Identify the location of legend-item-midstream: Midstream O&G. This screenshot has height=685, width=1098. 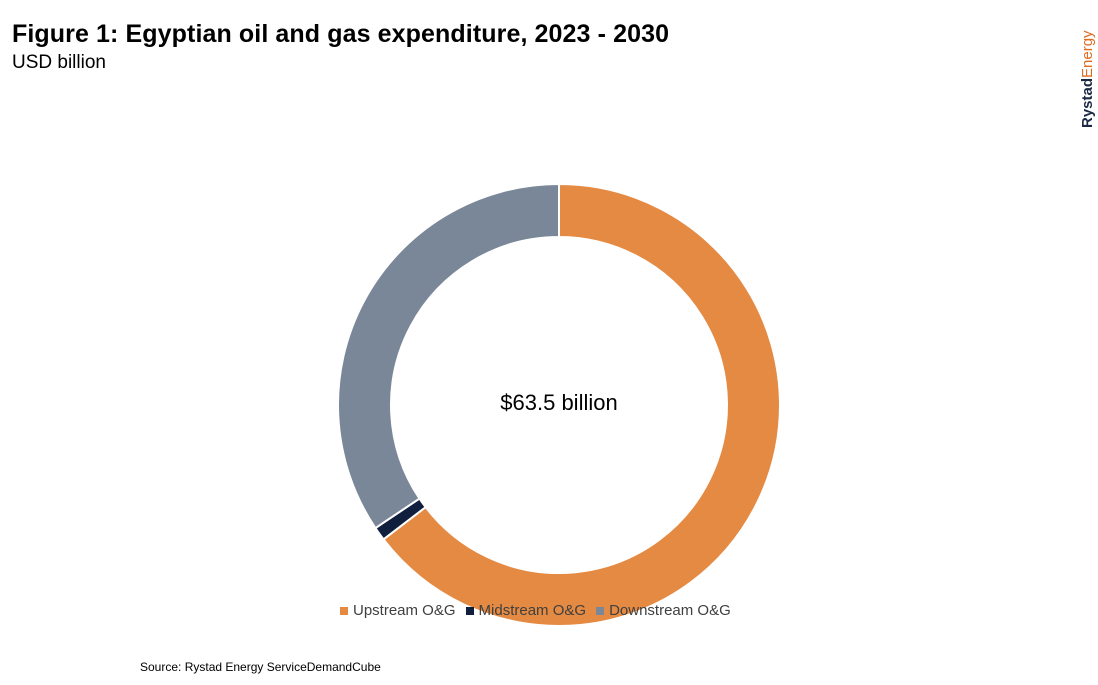
(526, 610).